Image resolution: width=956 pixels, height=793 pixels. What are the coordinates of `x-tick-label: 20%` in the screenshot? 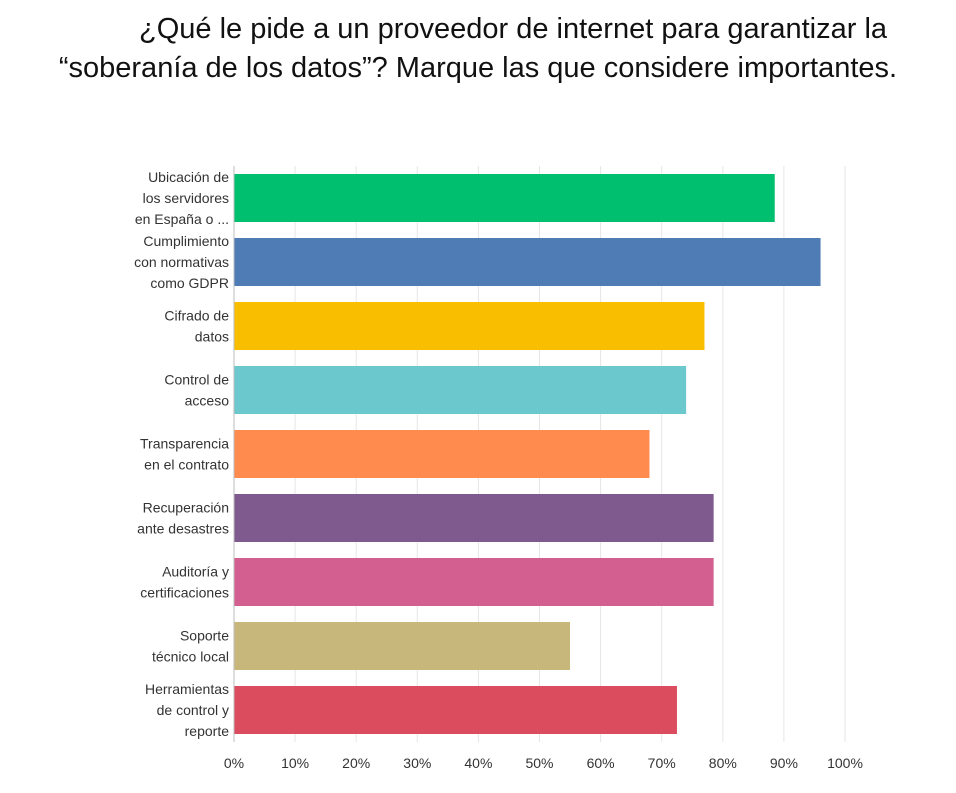 It's located at (356, 763).